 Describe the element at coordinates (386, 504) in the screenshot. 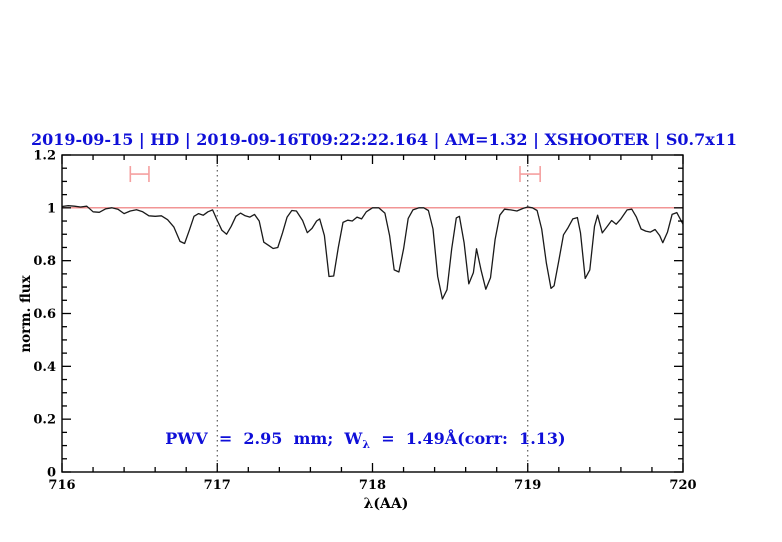

I see `x-axis-label: λ(AA)` at that location.